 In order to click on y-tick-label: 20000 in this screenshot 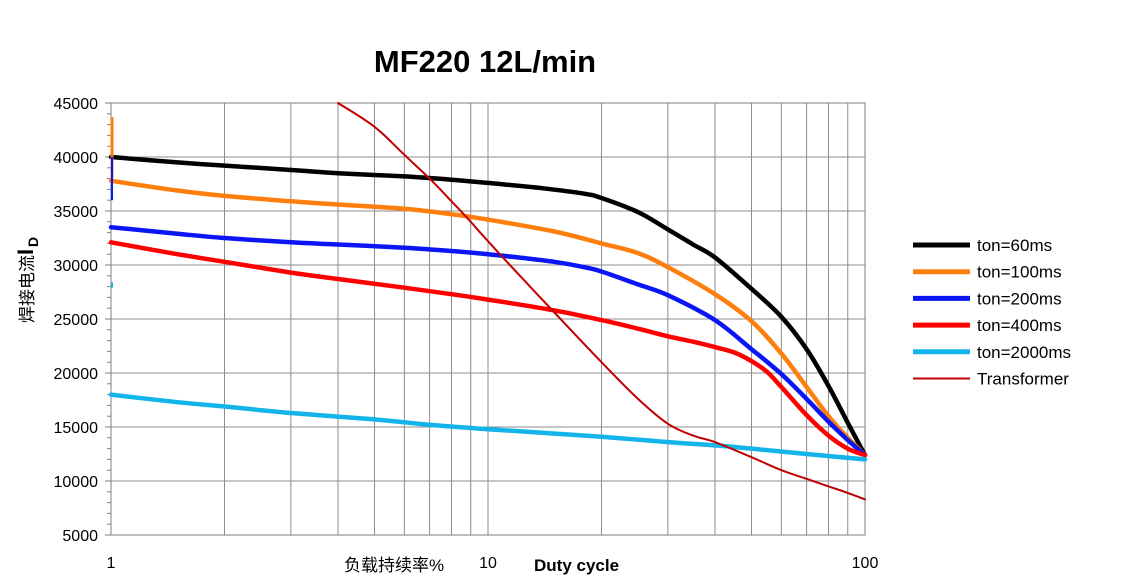, I will do `click(76, 374)`.